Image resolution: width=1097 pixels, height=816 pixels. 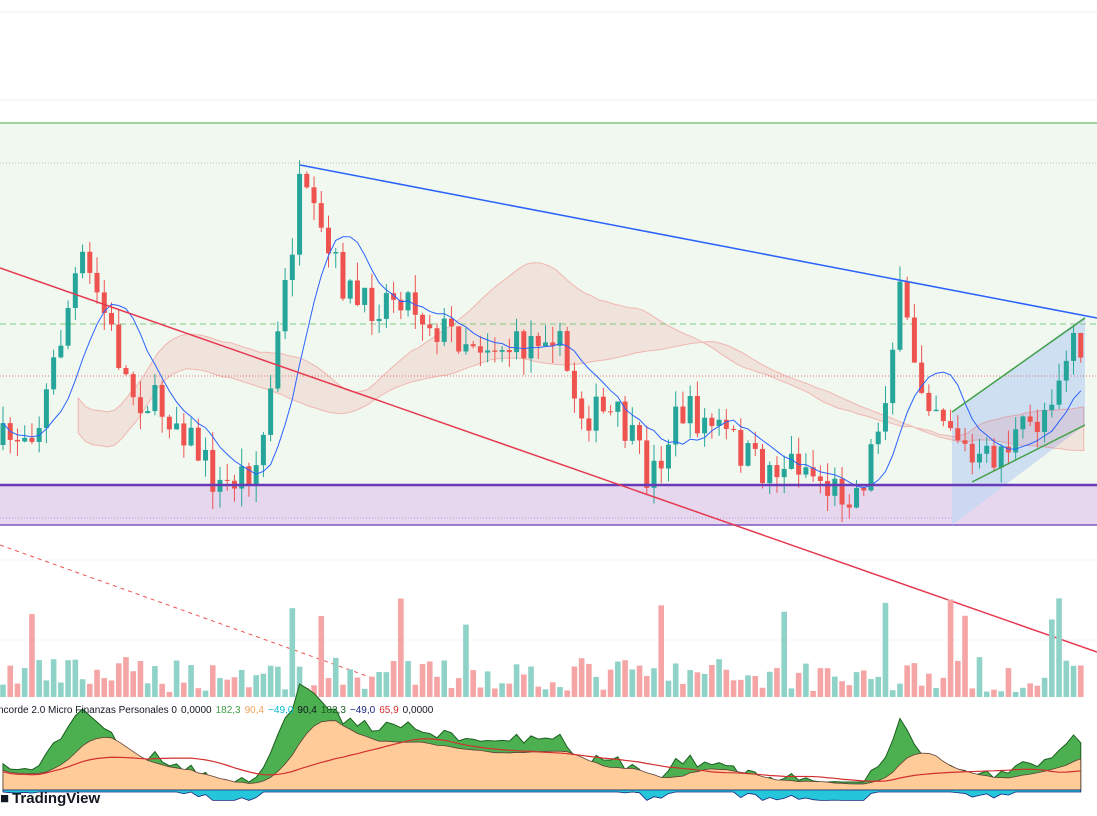 I want to click on channel-line, so click(x=1018, y=365).